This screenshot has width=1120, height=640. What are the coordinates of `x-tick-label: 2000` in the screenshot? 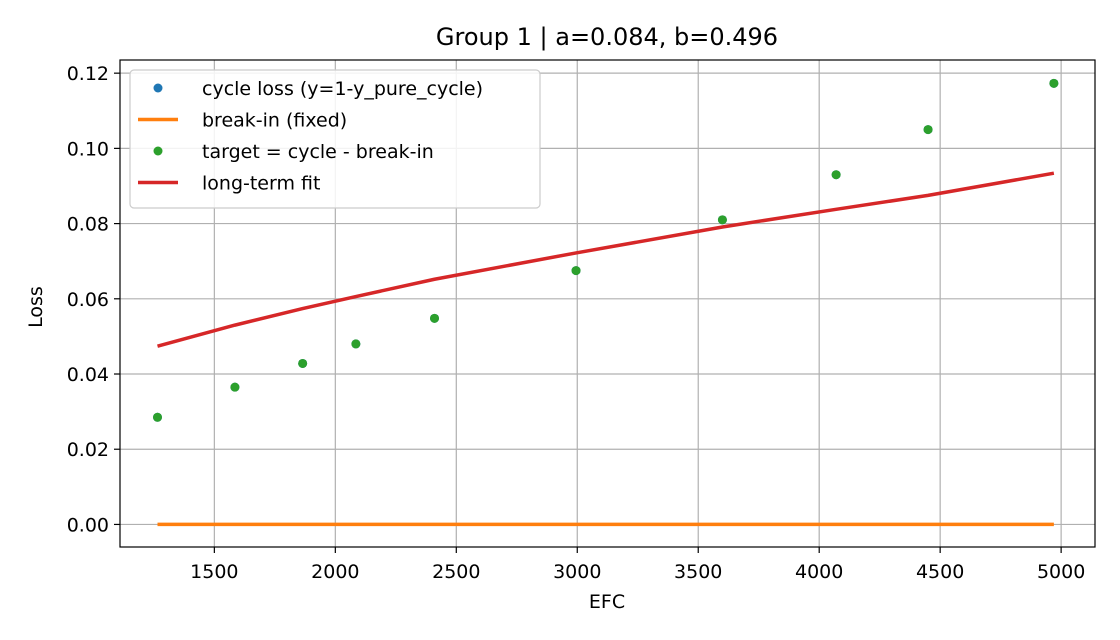 It's located at (335, 572).